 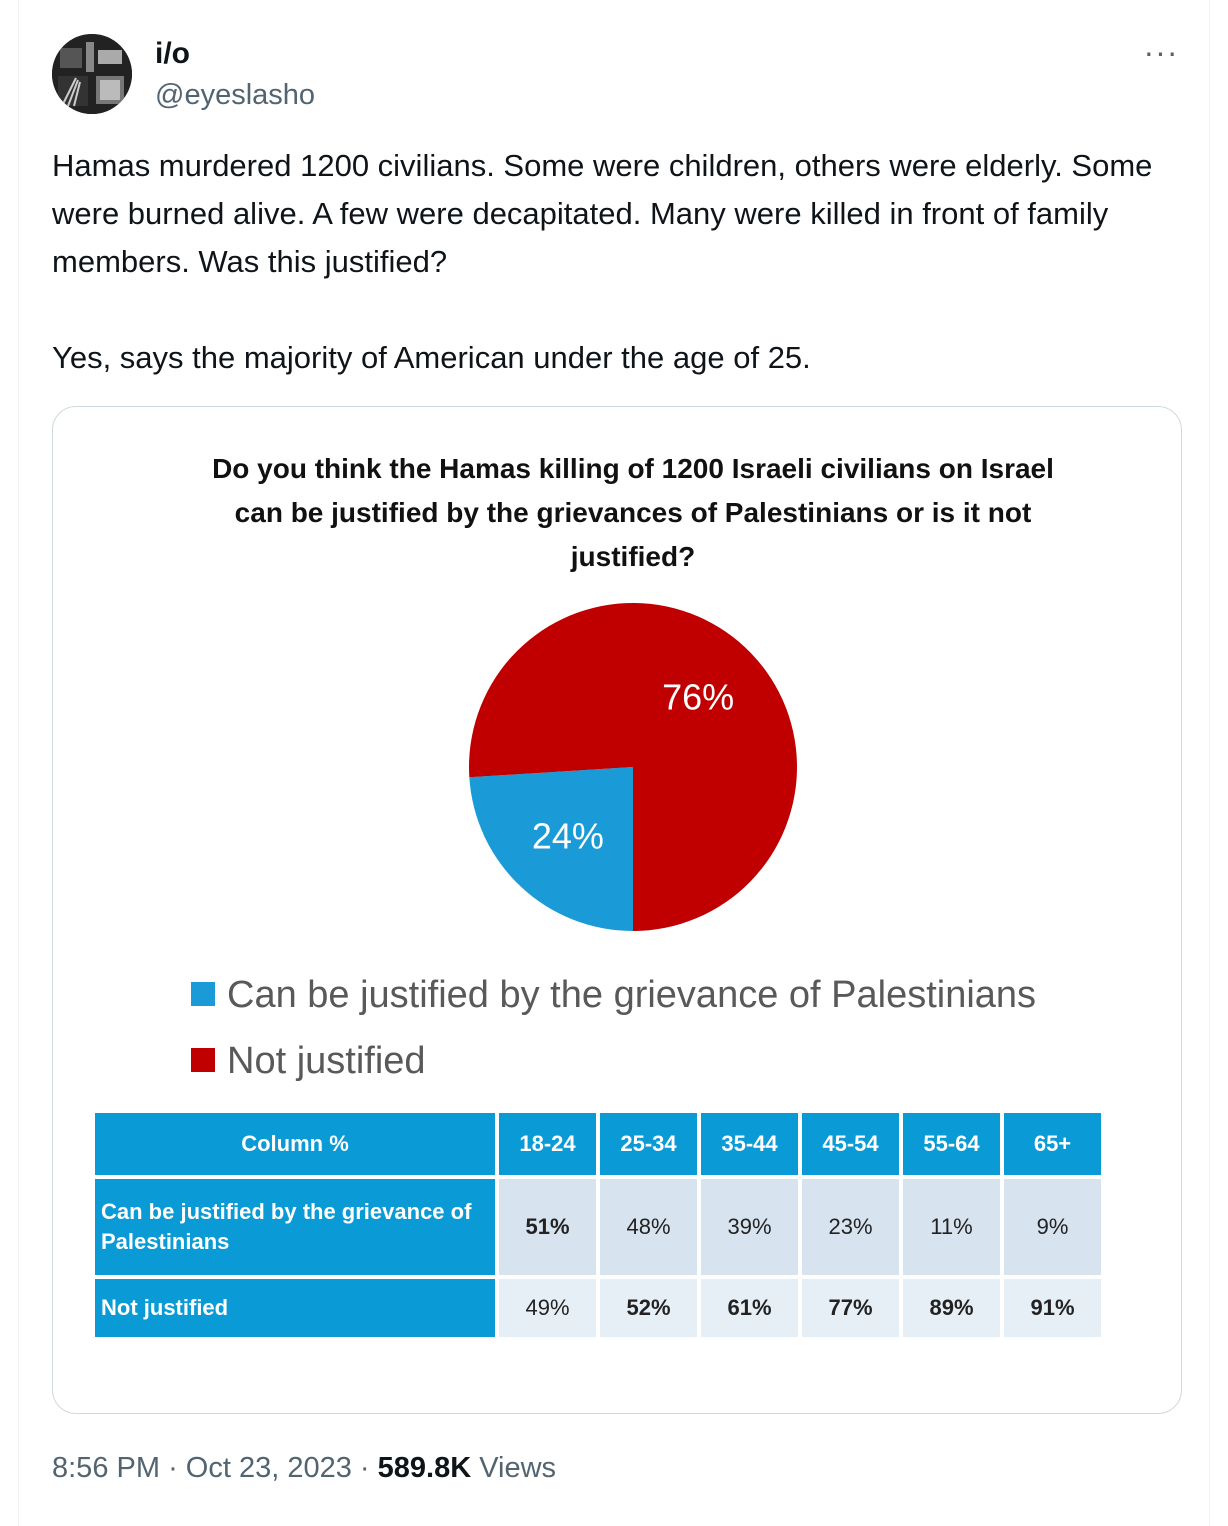 What do you see at coordinates (951, 1308) in the screenshot?
I see `table-cell: 89%` at bounding box center [951, 1308].